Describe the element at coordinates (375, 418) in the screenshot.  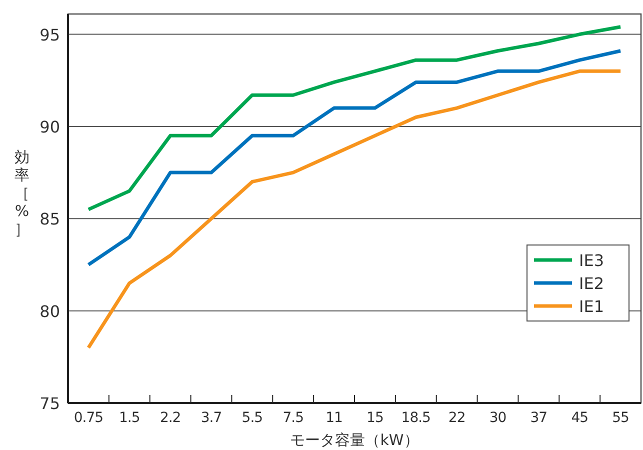
I see `x-tick-label: 15` at that location.